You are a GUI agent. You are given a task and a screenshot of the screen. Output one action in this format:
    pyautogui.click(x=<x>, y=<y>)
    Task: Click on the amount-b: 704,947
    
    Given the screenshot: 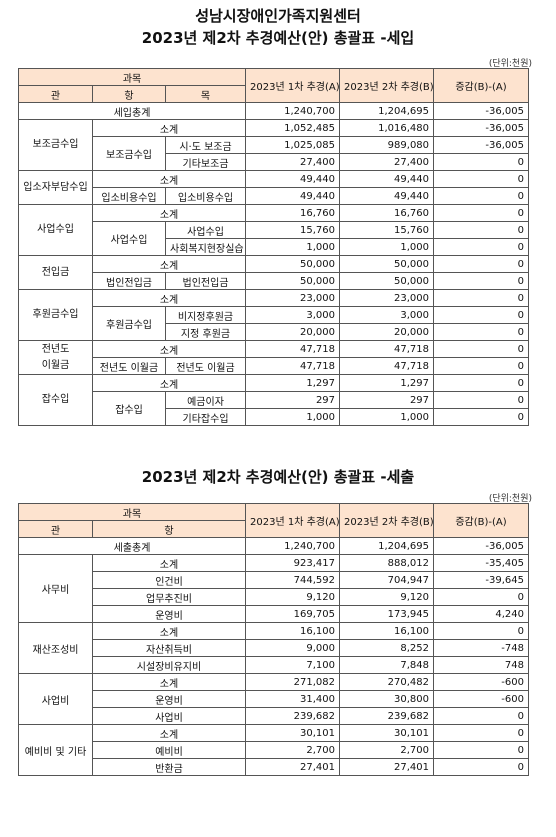 What is the action you would take?
    pyautogui.click(x=386, y=580)
    